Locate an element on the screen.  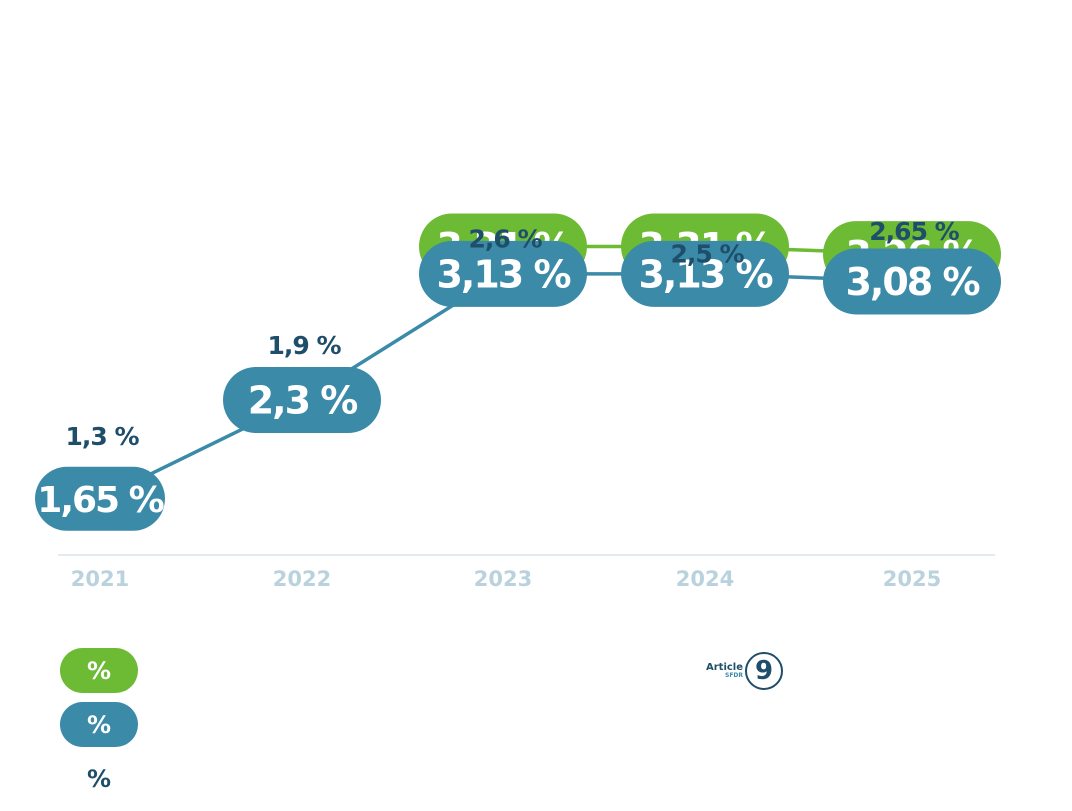
data-point-pill: 2,3 % is located at coordinates (302, 400).